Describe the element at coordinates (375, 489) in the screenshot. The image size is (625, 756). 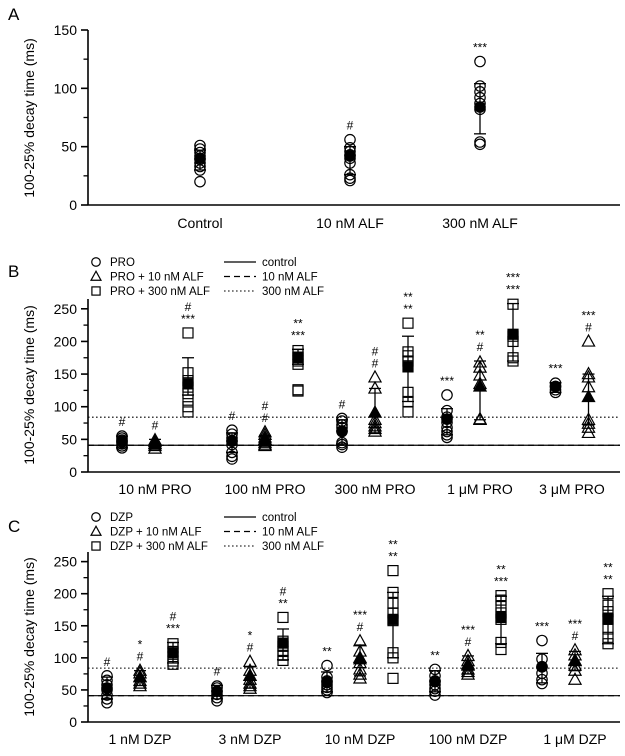
I see `category-label: 300 nM PRO` at that location.